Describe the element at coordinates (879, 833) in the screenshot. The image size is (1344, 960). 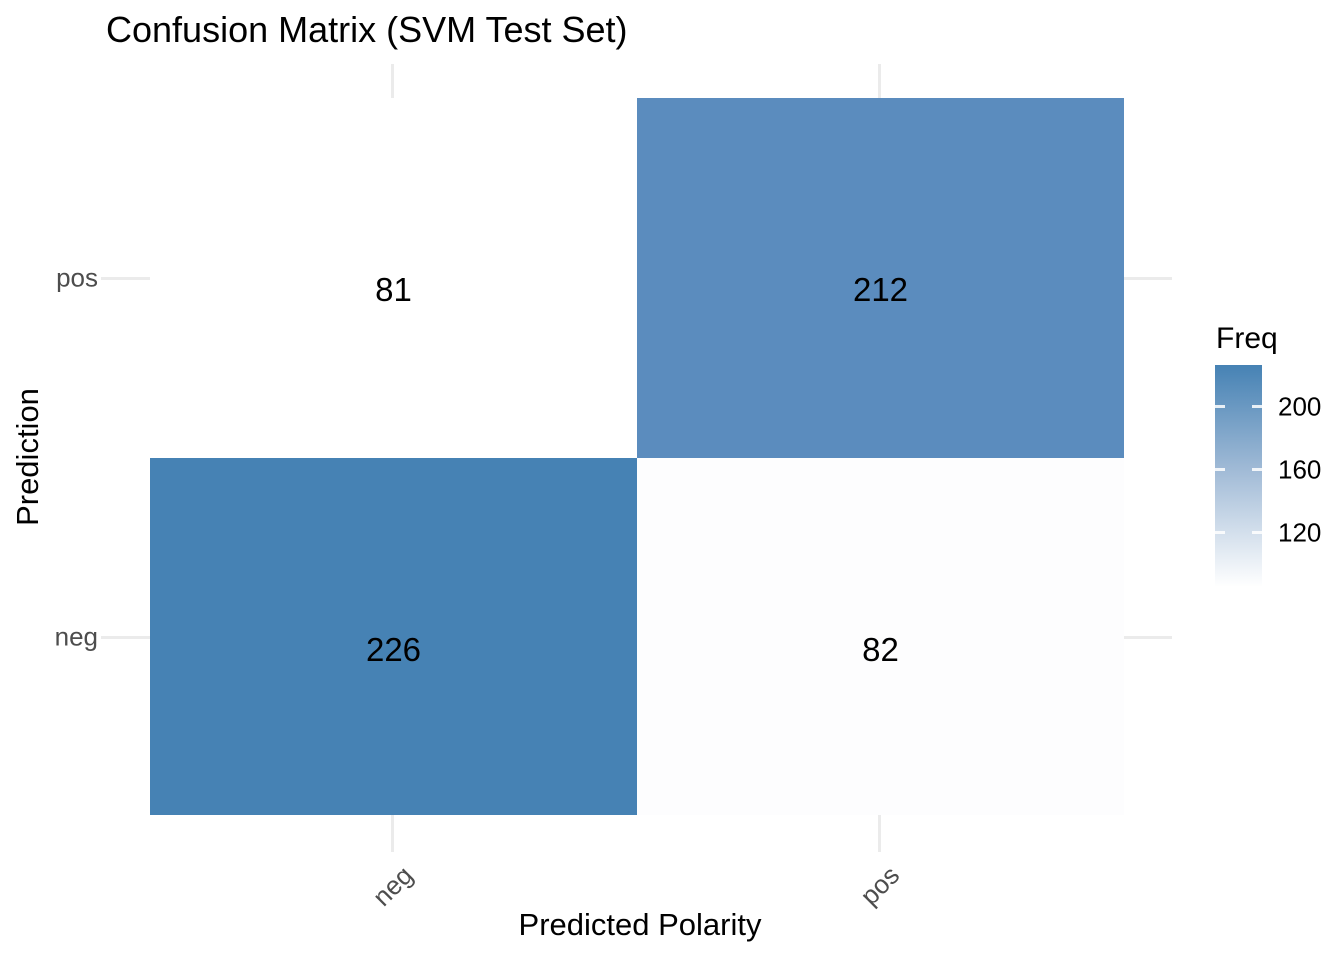
I see `gridline-stub-bottom-pos` at that location.